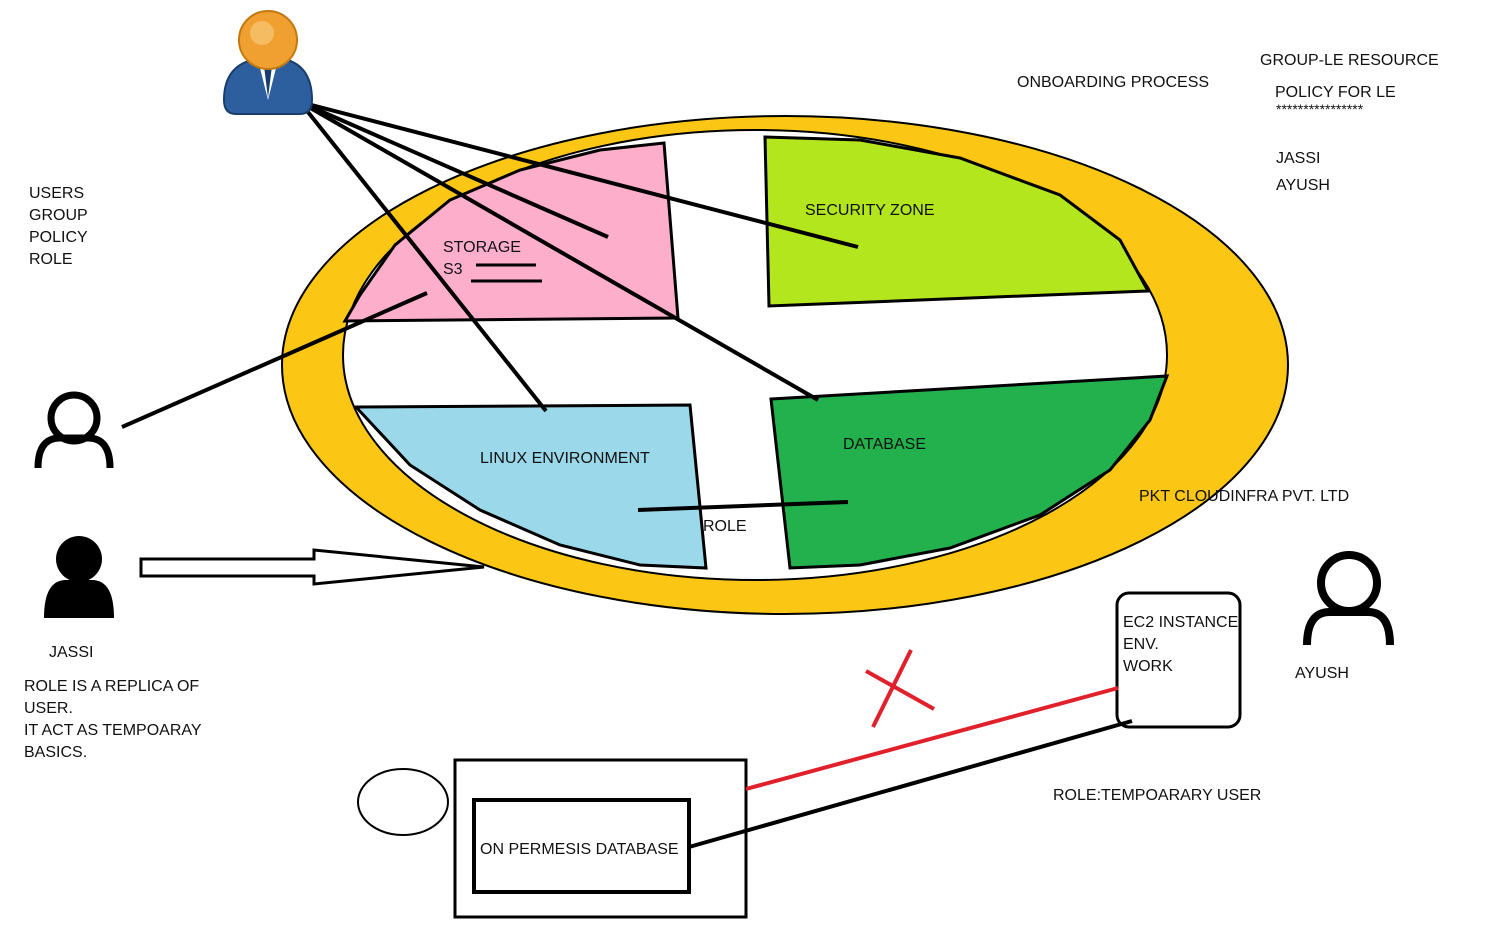  Describe the element at coordinates (268, 62) in the screenshot. I see `business-user-icon` at that location.